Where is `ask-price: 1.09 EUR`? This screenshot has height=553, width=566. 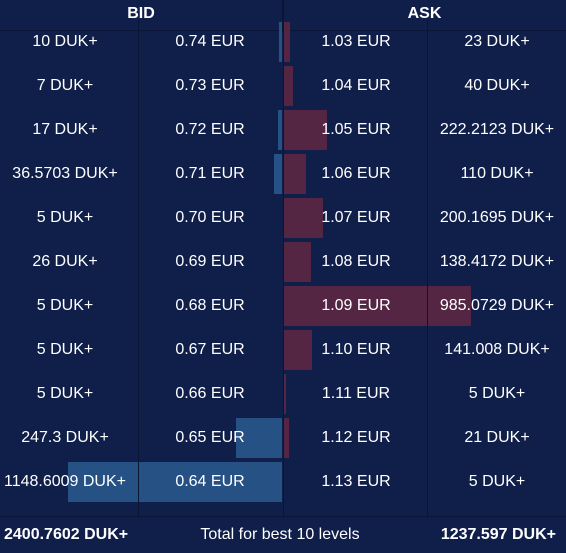 ask-price: 1.09 EUR is located at coordinates (356, 305).